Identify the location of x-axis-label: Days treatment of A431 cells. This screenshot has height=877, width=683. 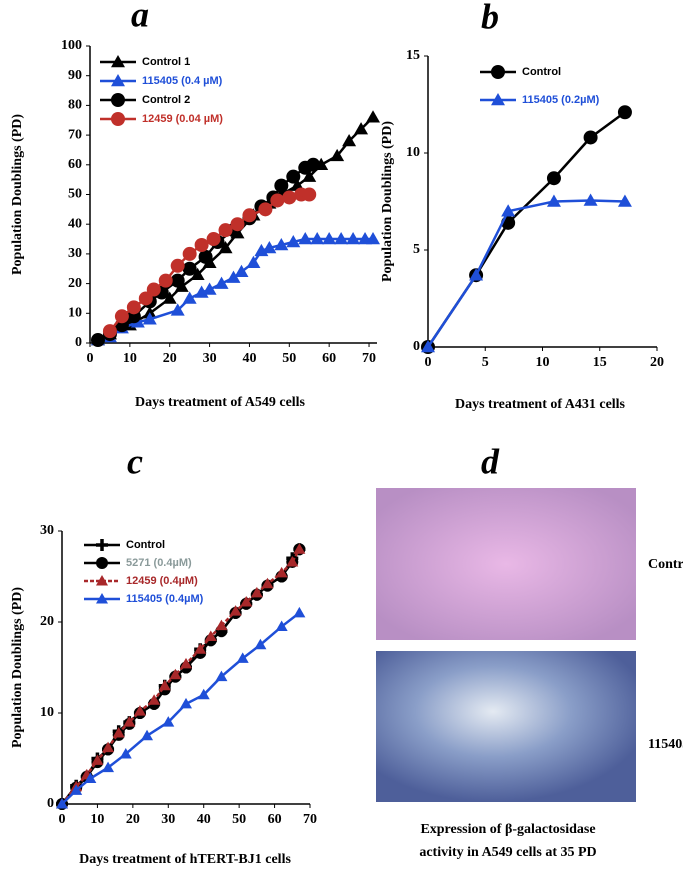
(540, 404).